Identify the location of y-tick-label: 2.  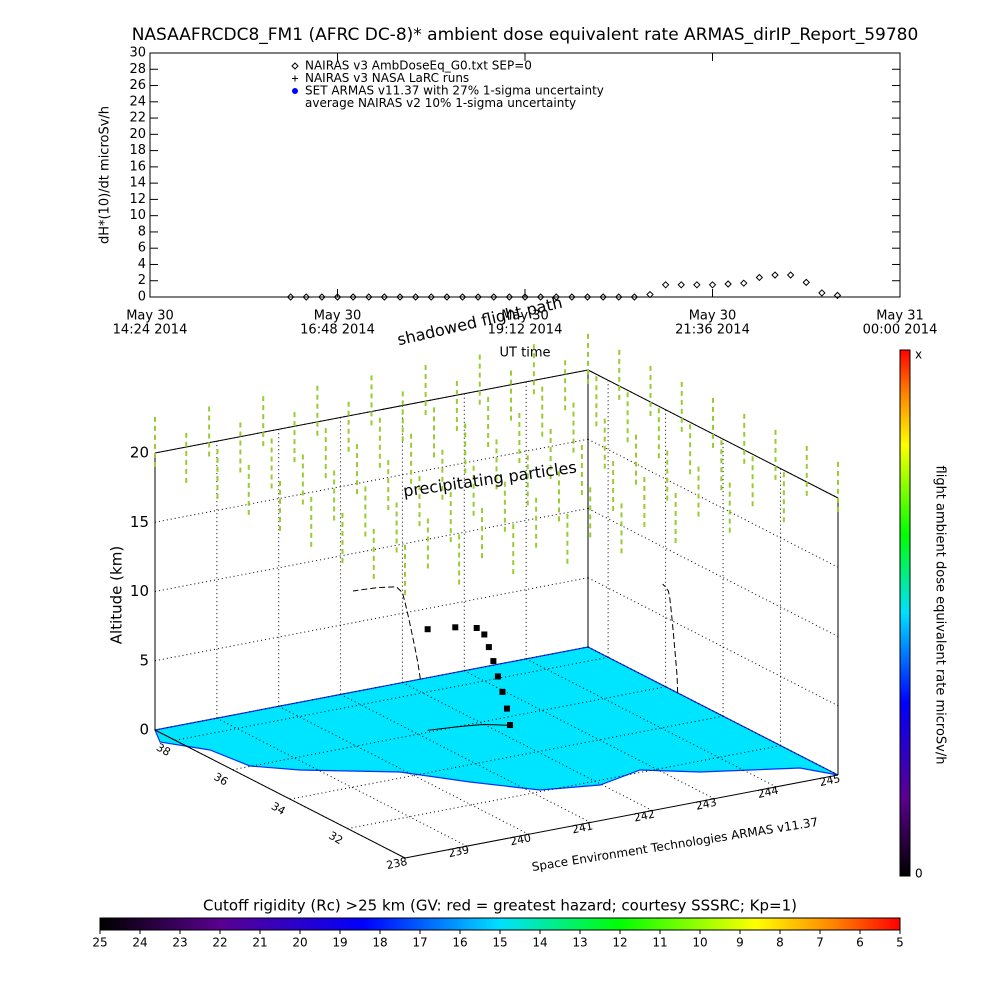
(142, 280).